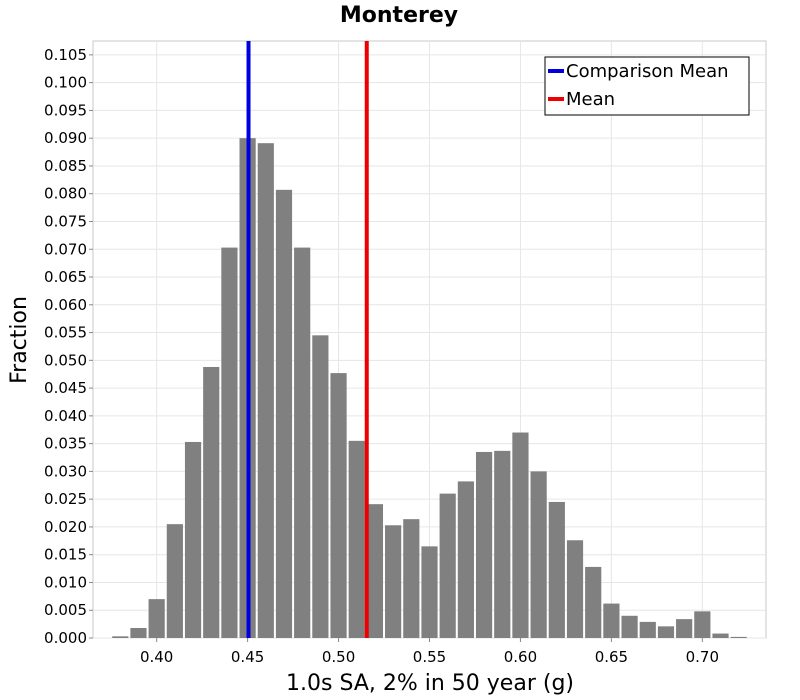  Describe the element at coordinates (65, 471) in the screenshot. I see `y-tick-label: 0.030` at that location.